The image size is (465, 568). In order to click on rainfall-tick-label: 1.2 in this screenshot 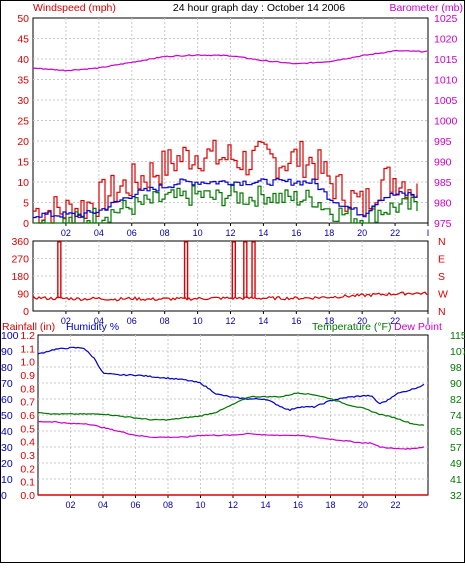, I will do `click(27, 336)`.